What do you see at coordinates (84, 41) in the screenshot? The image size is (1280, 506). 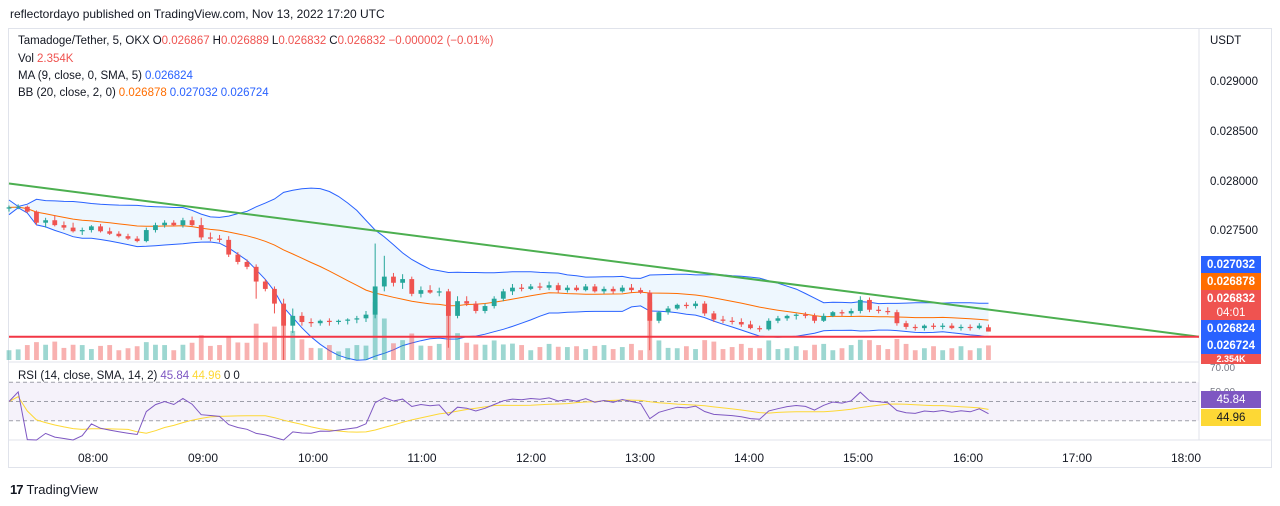 I see `symbol-label: Tamadoge/Tether, 5, OKX` at bounding box center [84, 41].